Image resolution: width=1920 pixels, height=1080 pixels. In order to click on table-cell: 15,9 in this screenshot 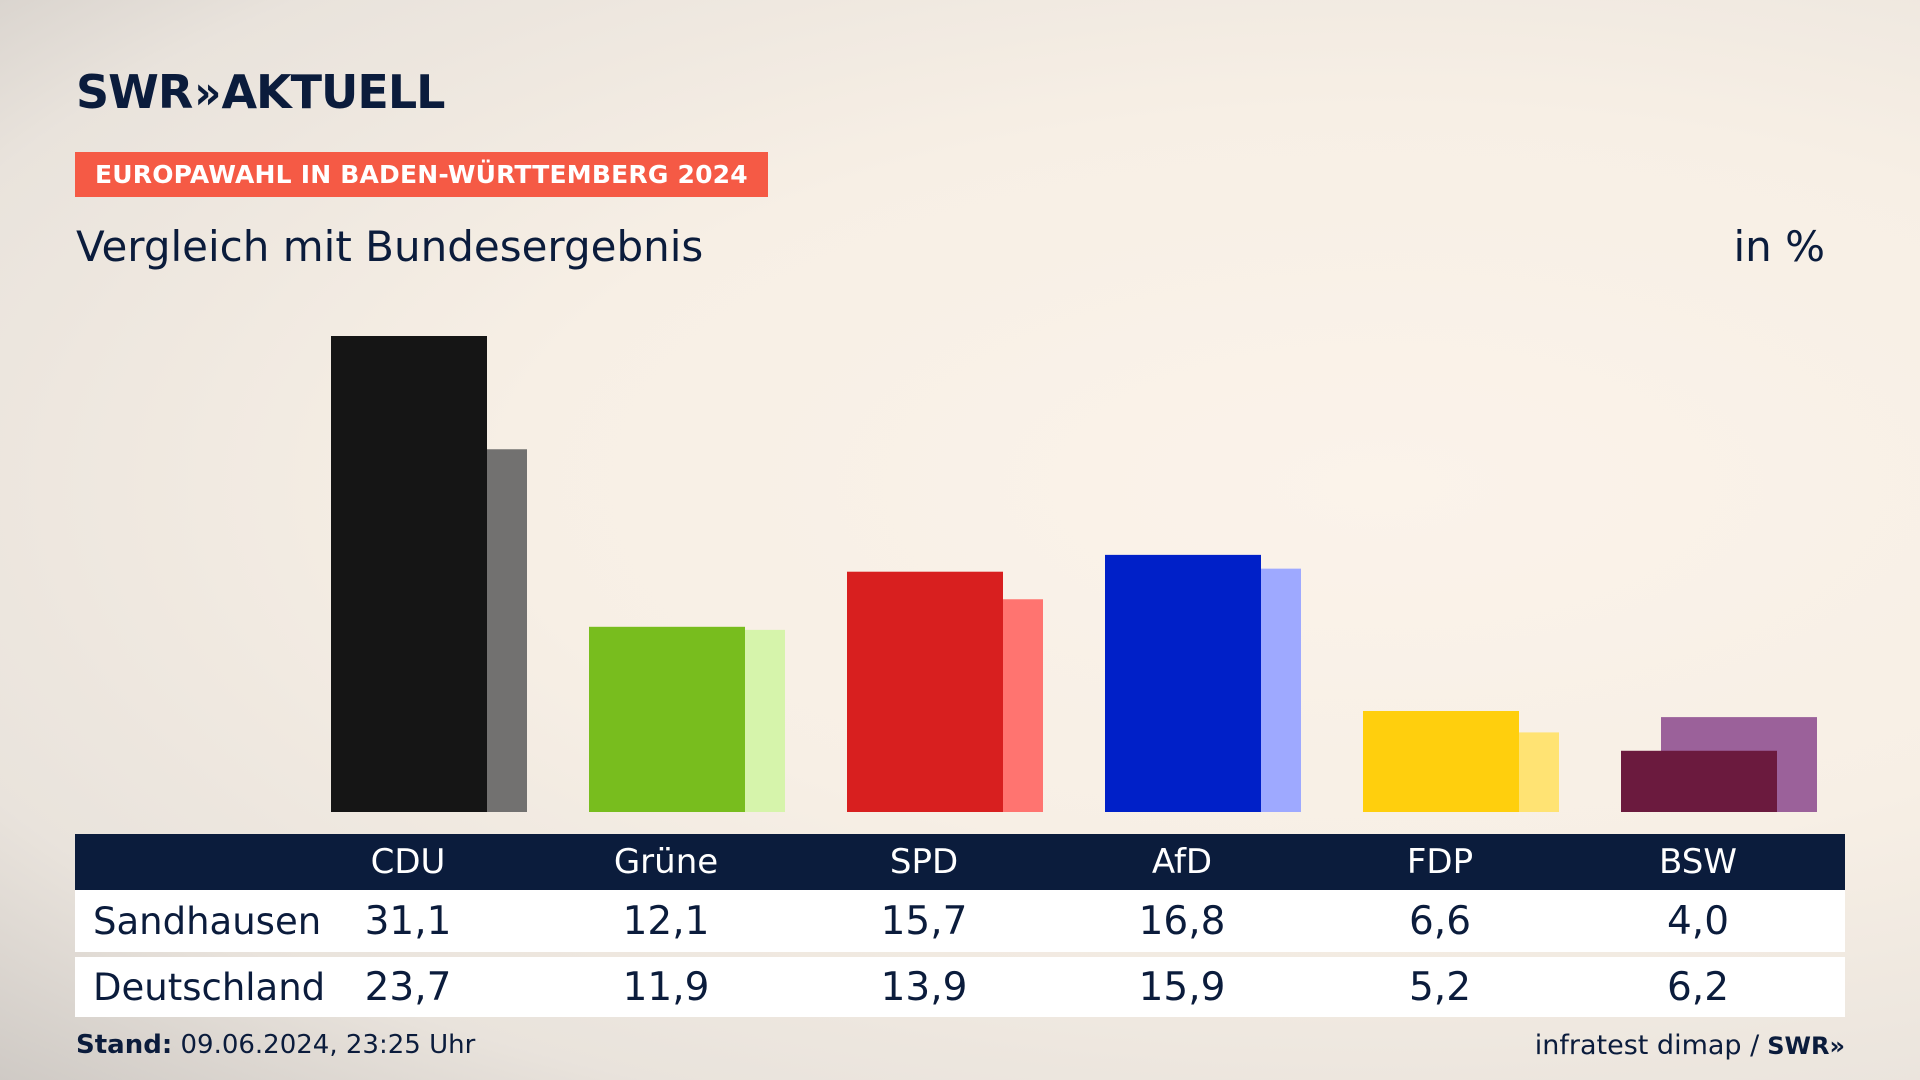, I will do `click(1182, 987)`.